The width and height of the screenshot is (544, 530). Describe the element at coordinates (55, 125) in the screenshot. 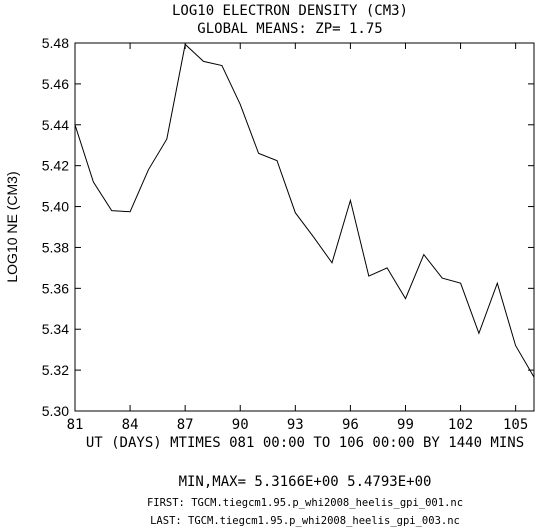

I see `y-tick-label: 5.44` at that location.